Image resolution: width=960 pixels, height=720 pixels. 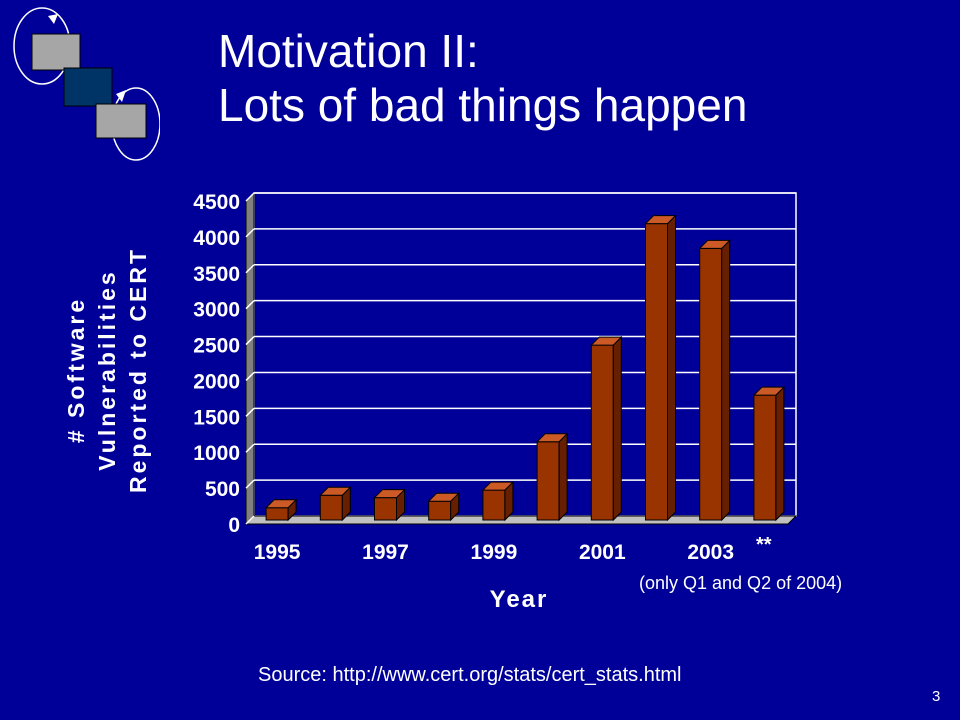 What do you see at coordinates (222, 489) in the screenshot?
I see `y-tick-label: 500` at bounding box center [222, 489].